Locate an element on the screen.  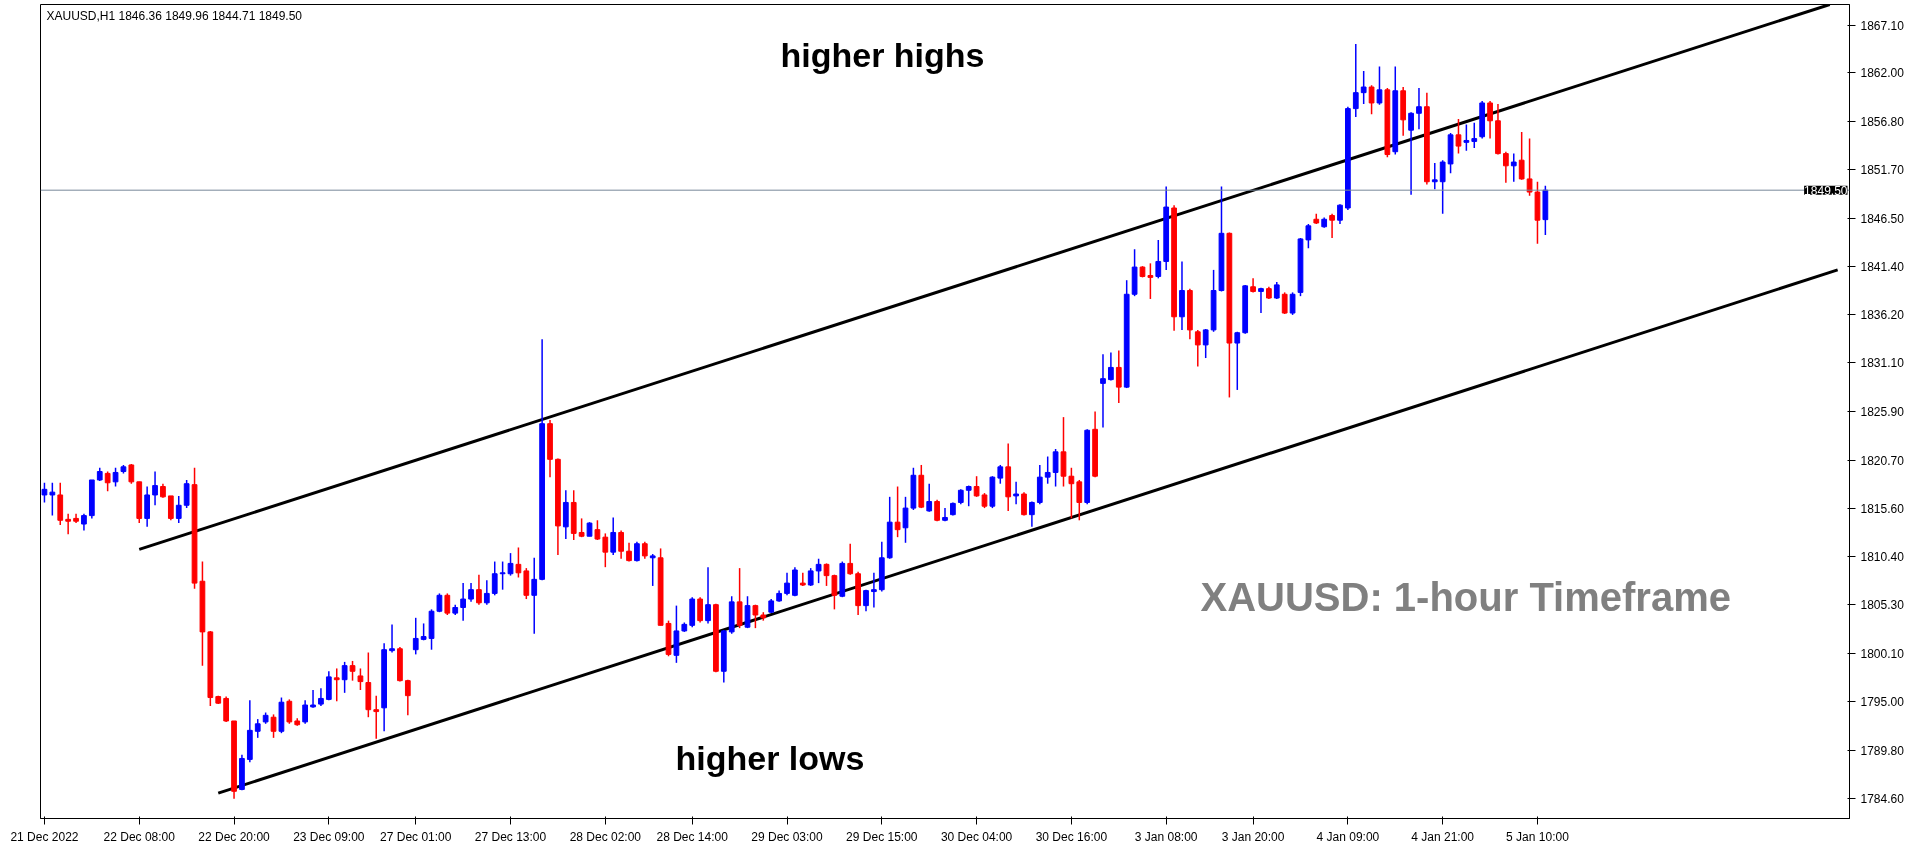
y-tick-label: 1800.10 is located at coordinates (1882, 653).